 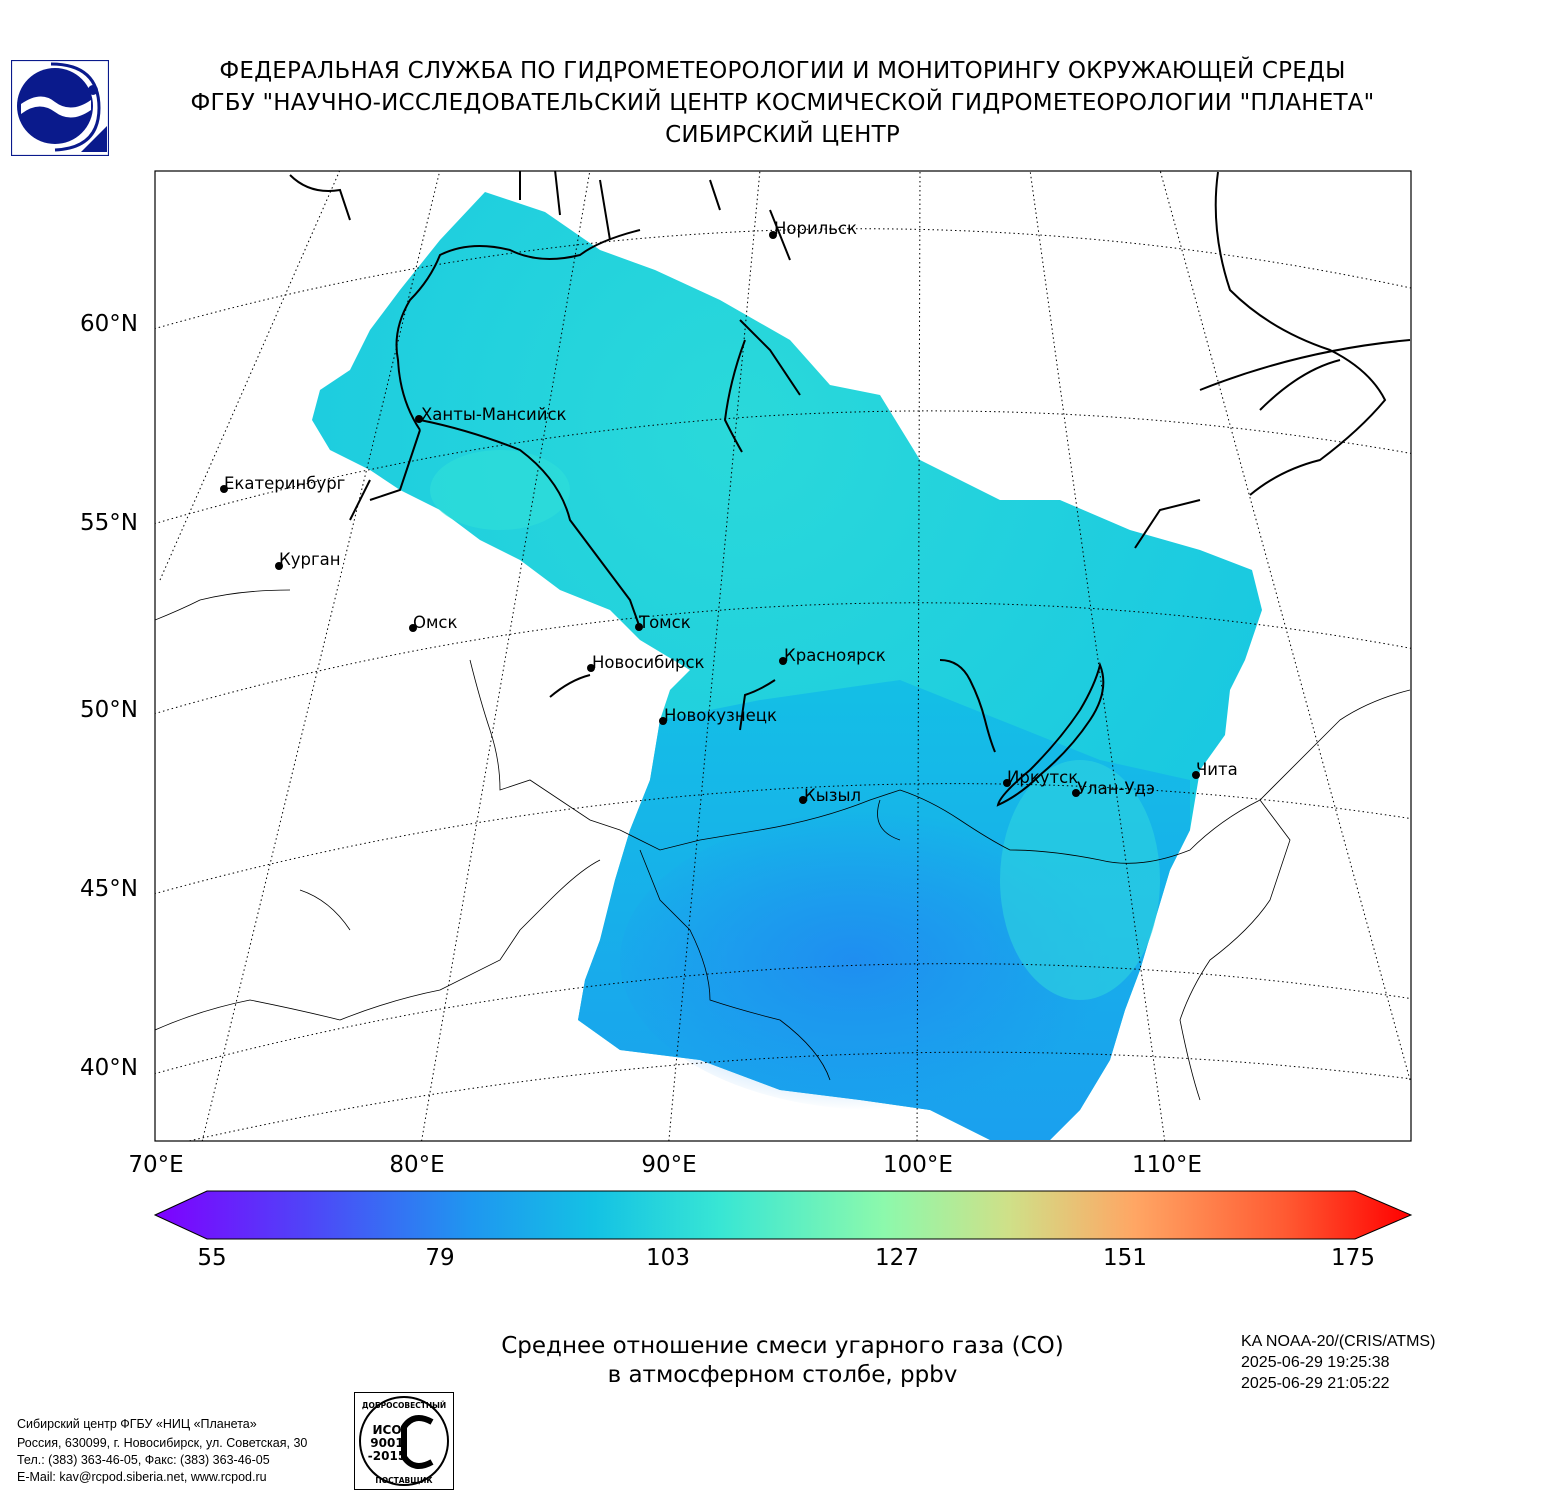 I want to click on city-dot-khanty, so click(x=419, y=419).